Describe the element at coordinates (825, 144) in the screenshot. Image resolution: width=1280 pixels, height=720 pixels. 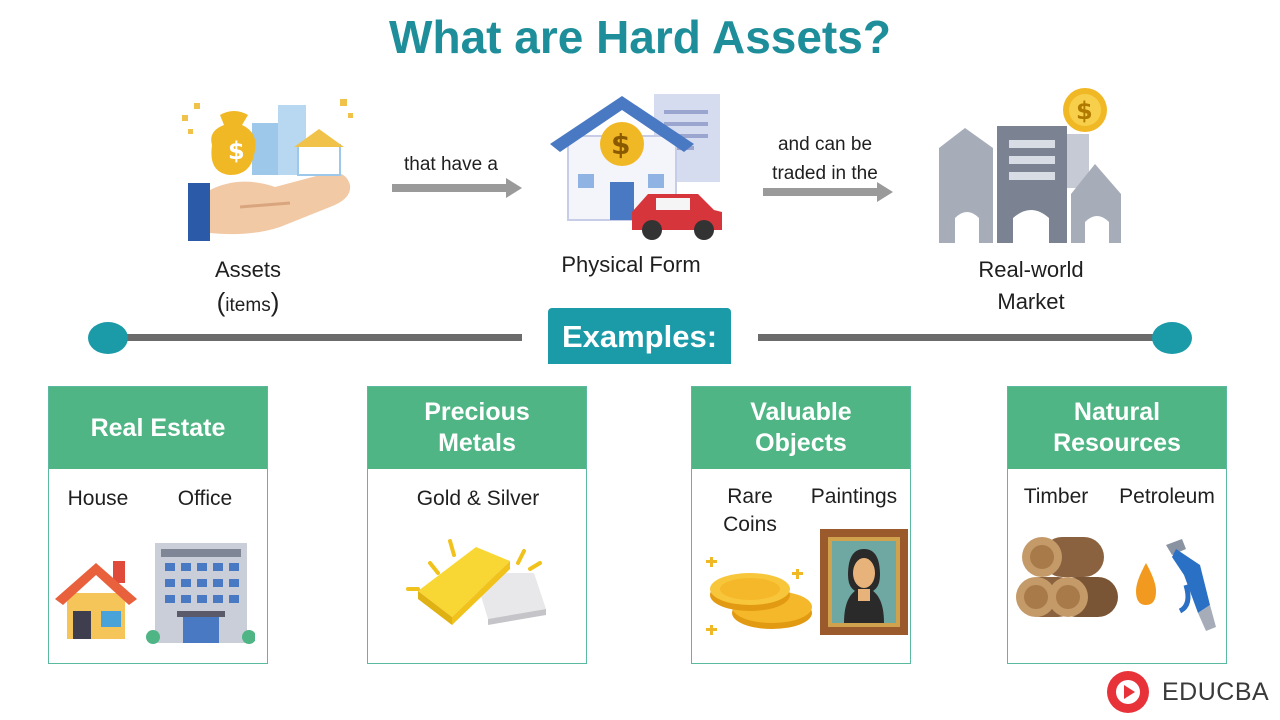
I see `connector-2-line1: and can be` at that location.